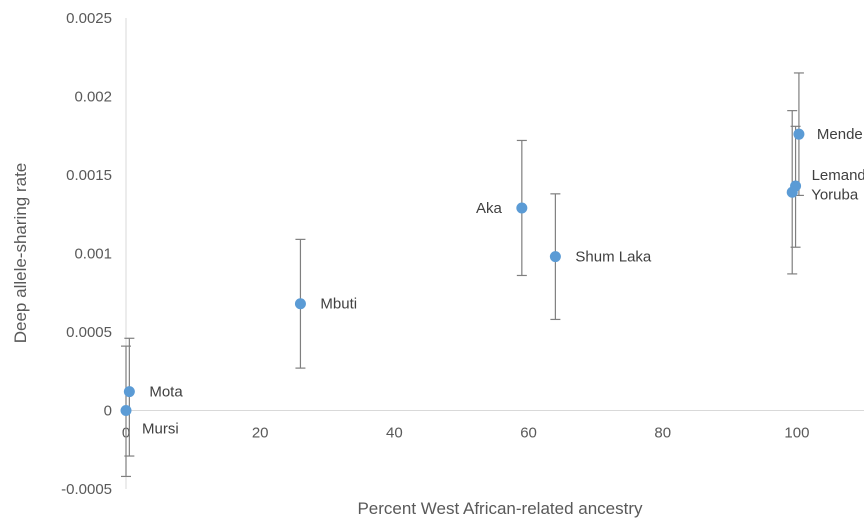 This screenshot has height=522, width=864. Describe the element at coordinates (86, 489) in the screenshot. I see `y-tick-label: -0.0005` at that location.